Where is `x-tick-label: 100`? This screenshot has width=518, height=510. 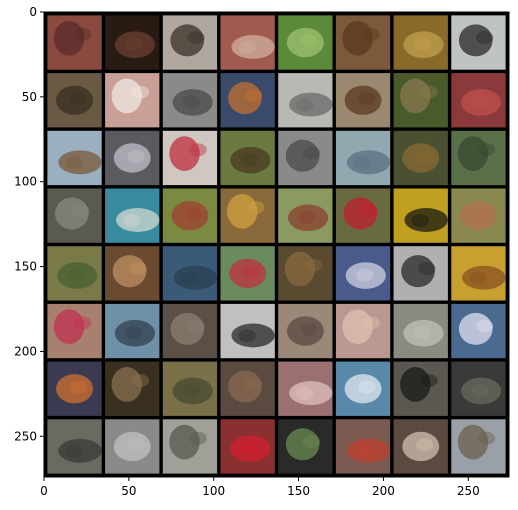 x-tick-label: 100 is located at coordinates (213, 491).